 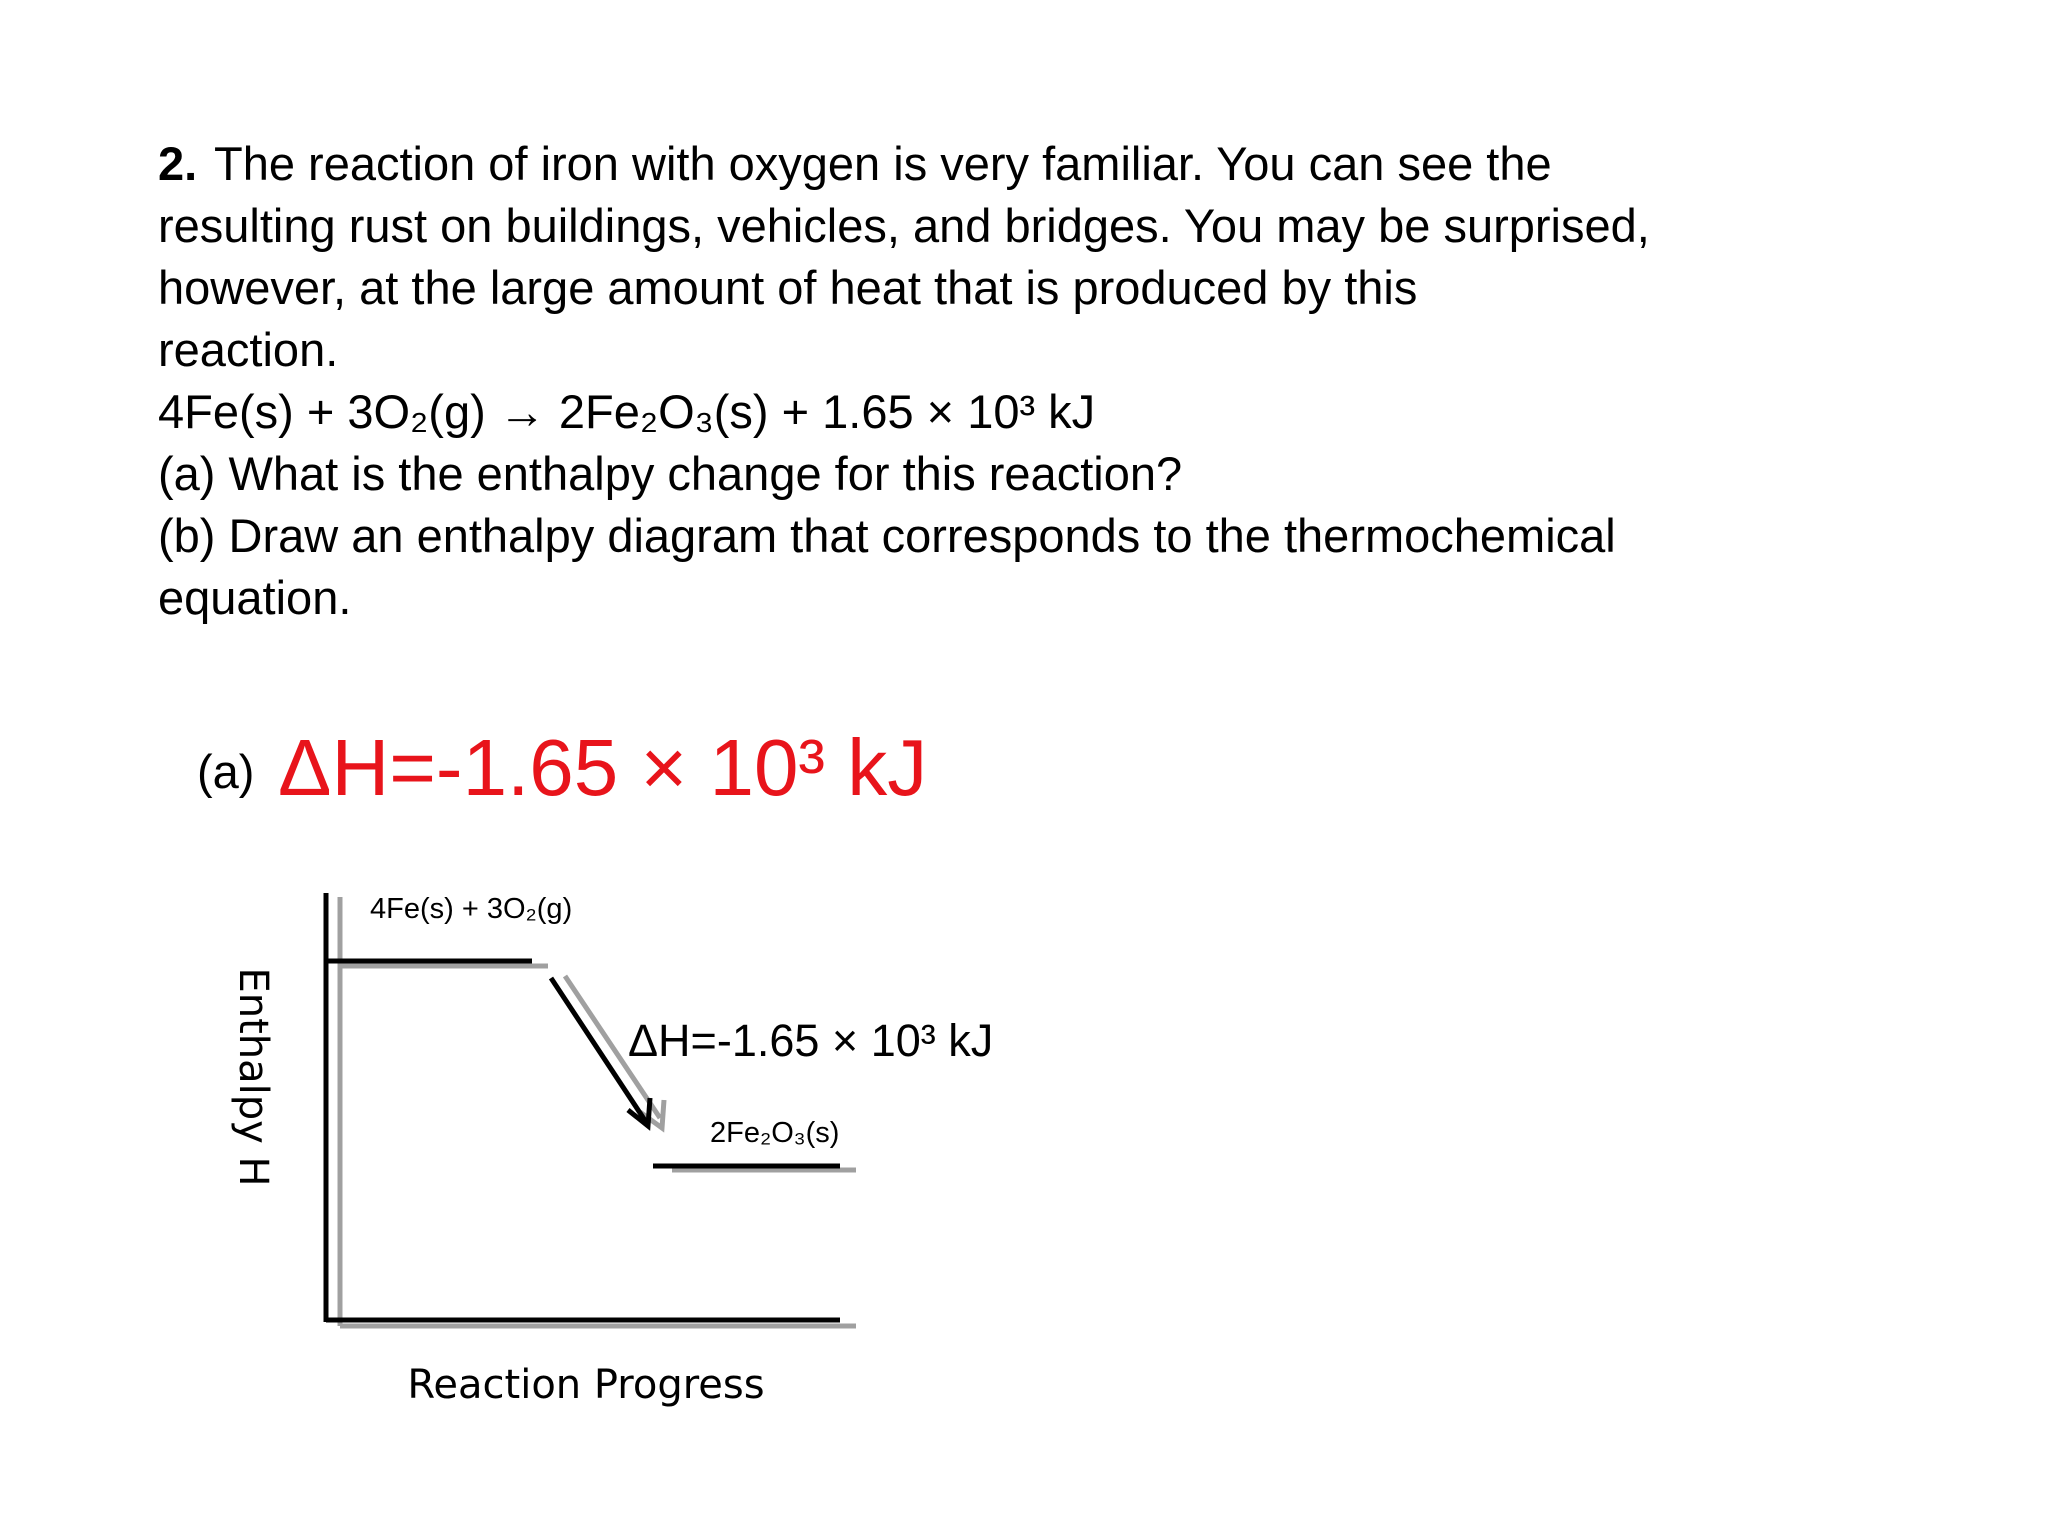 What do you see at coordinates (248, 349) in the screenshot?
I see `question-line: reaction.` at bounding box center [248, 349].